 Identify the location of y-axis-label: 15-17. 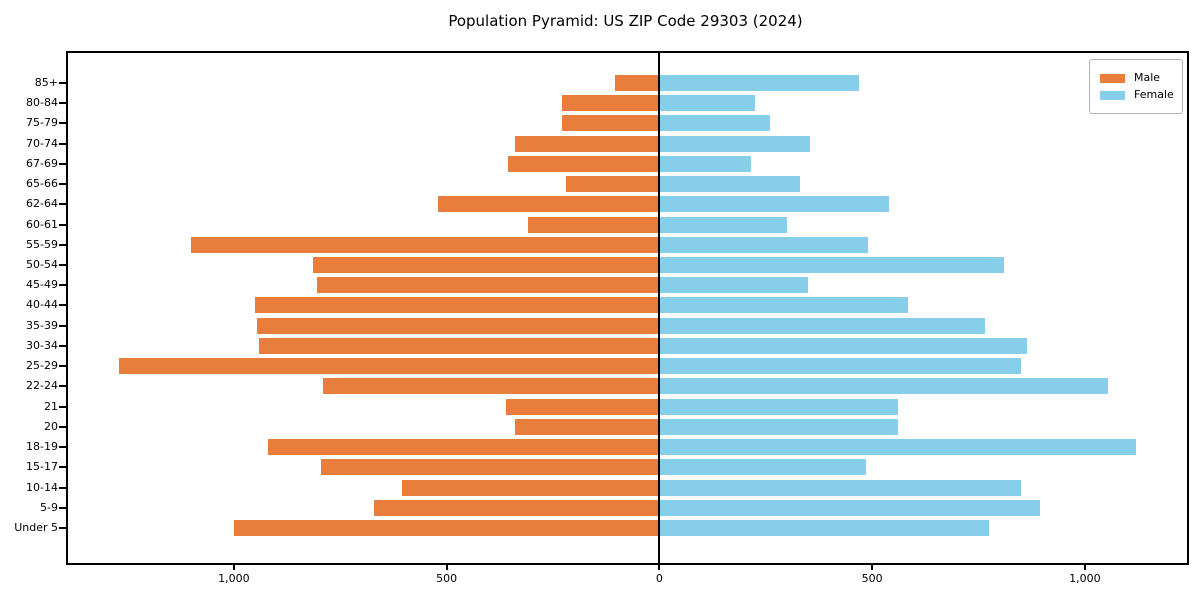
(42, 467).